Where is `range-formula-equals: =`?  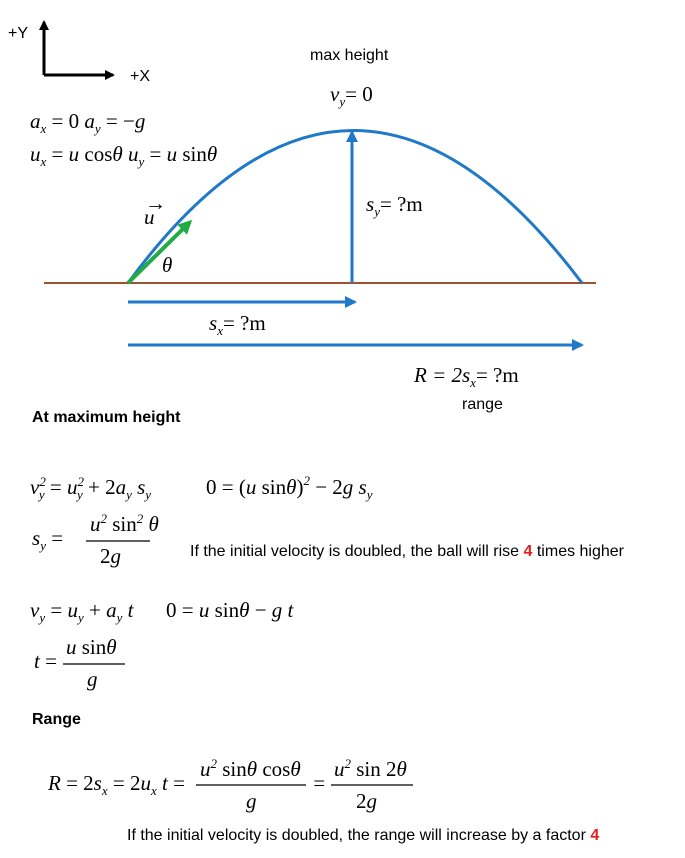
range-formula-equals: = is located at coordinates (319, 783).